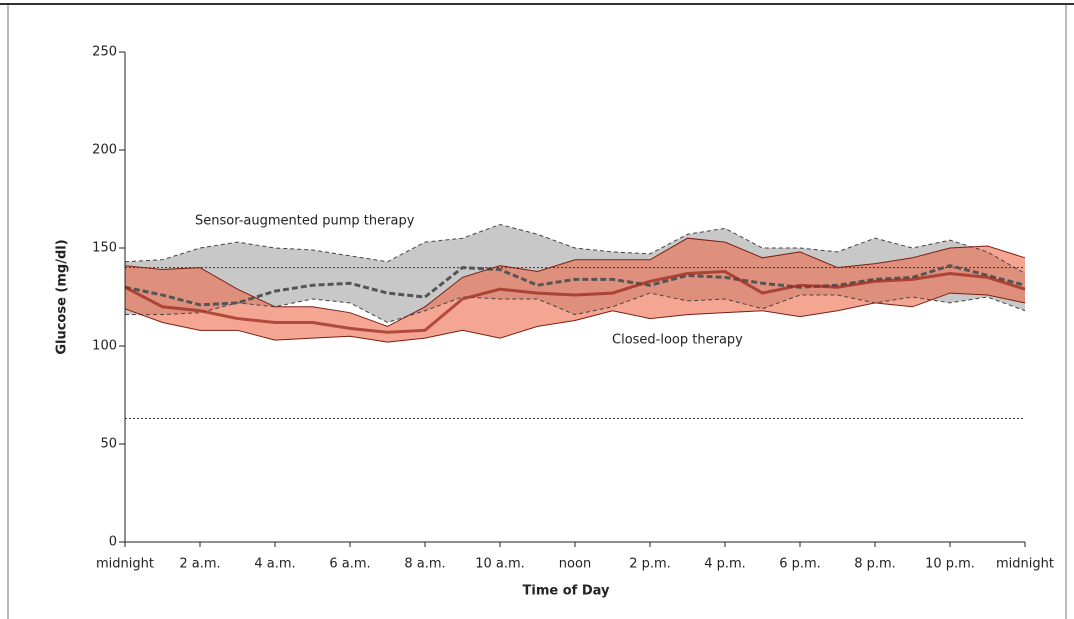 The height and width of the screenshot is (619, 1074). I want to click on y-tick-label: 250, so click(104, 52).